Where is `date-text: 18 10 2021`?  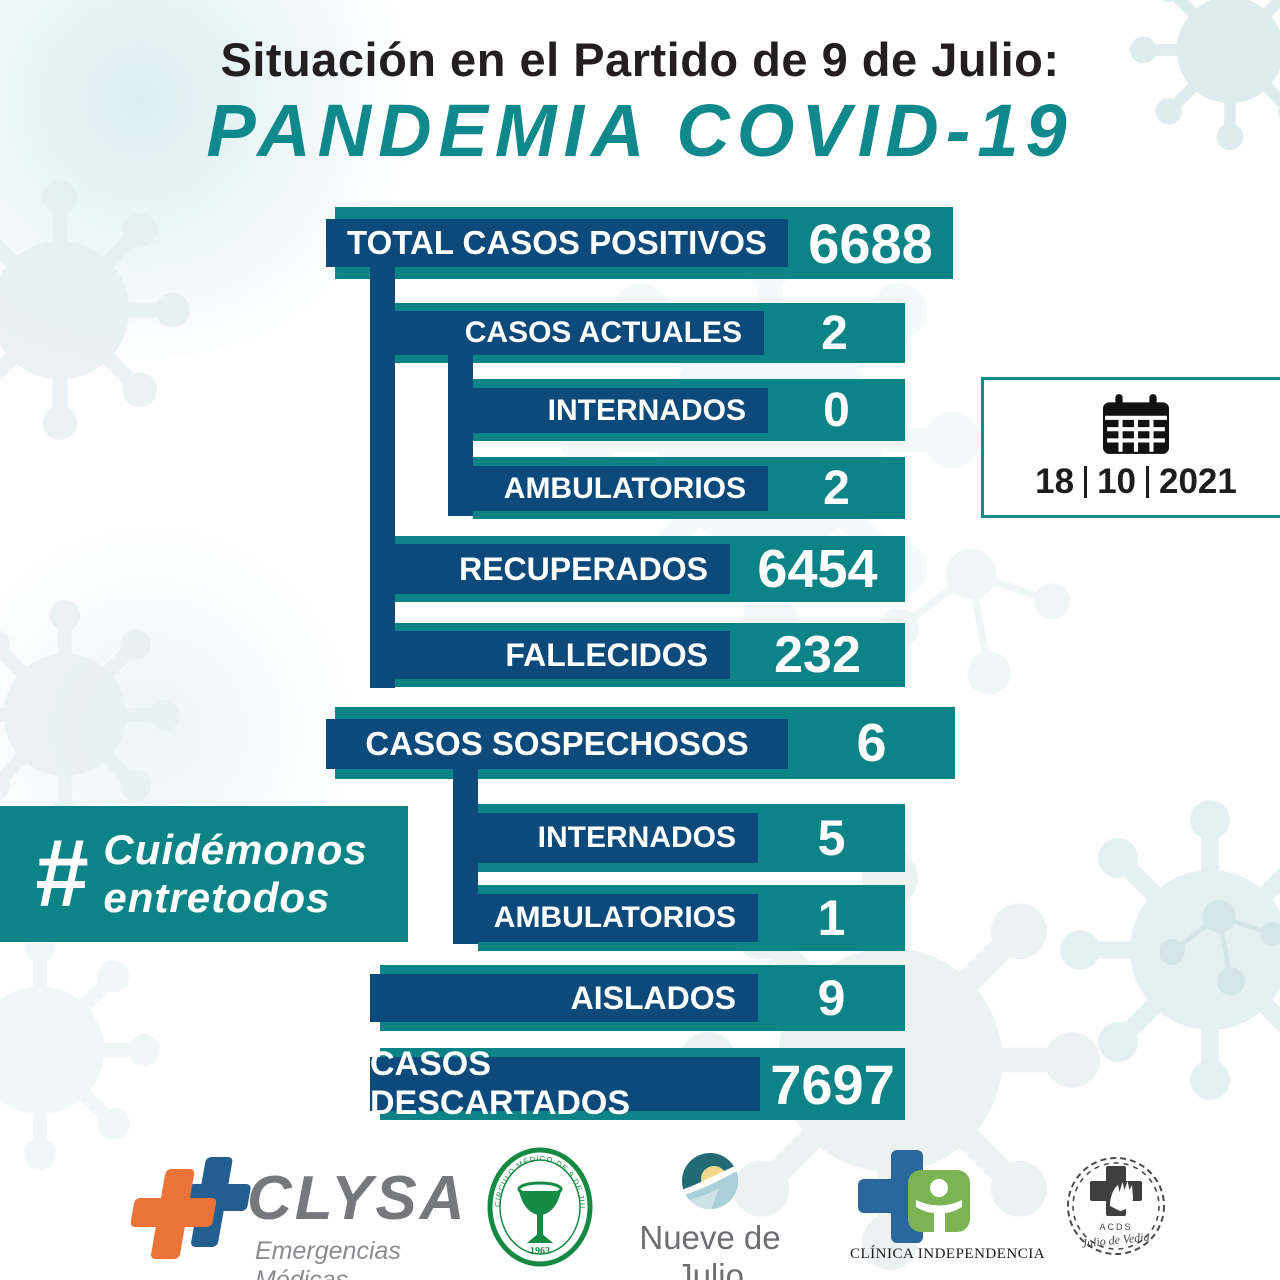
date-text: 18 10 2021 is located at coordinates (1136, 482).